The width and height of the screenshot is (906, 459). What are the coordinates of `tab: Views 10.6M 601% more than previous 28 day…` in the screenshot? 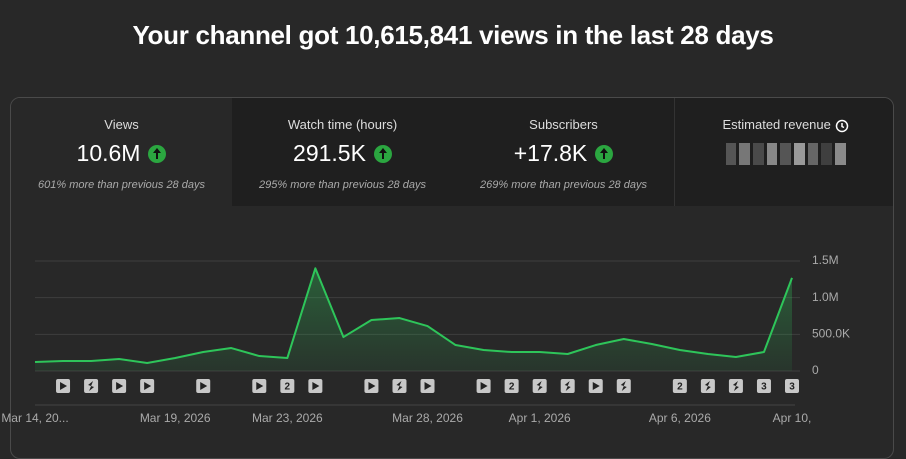 It's located at (121, 152).